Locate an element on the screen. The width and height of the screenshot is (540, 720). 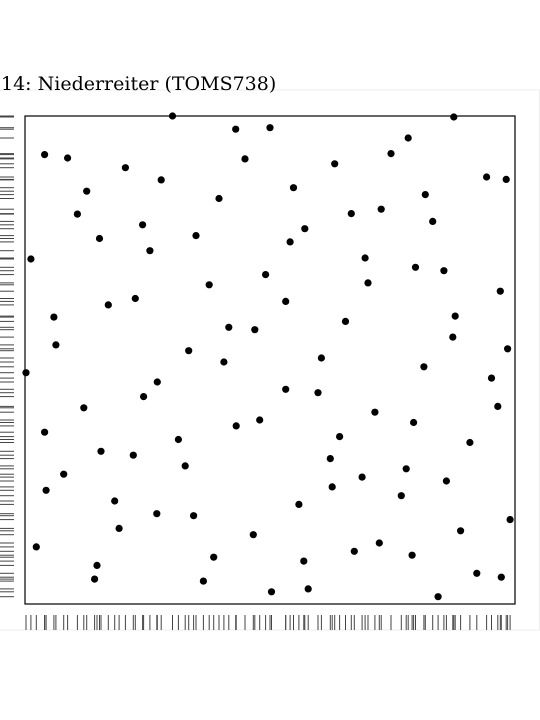
y-rug is located at coordinates (7, 356).